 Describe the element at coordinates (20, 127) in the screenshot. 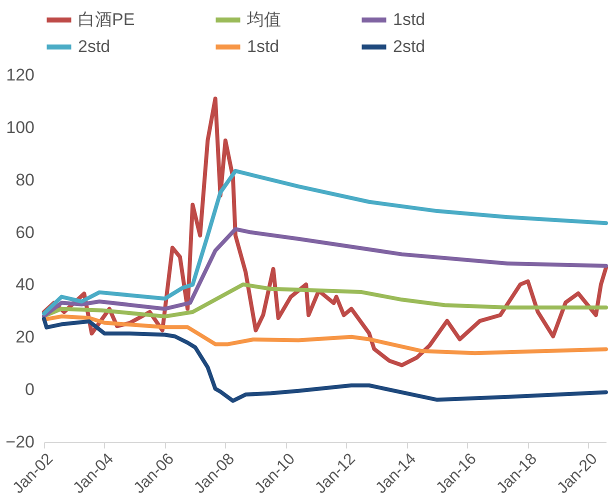

I see `y-tick-label: 100` at that location.